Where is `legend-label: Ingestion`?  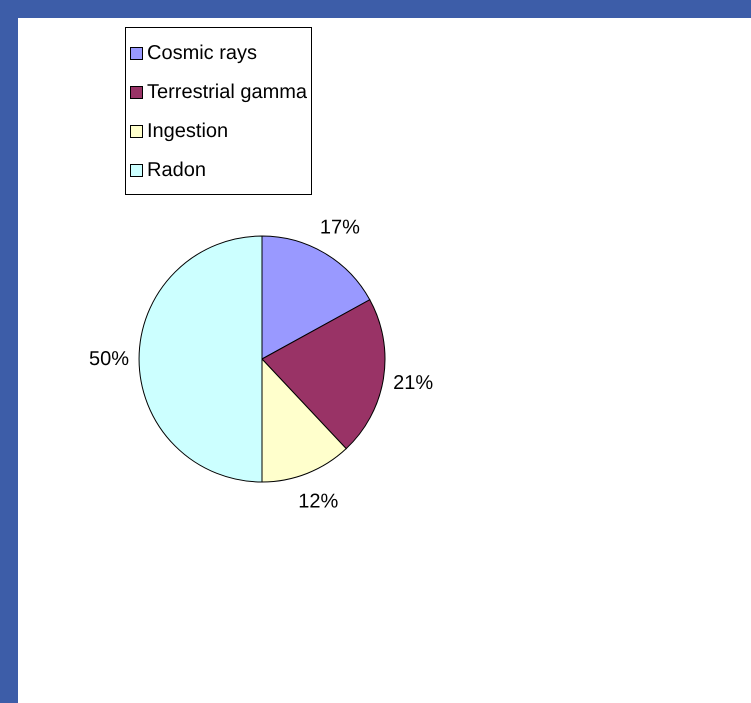 legend-label: Ingestion is located at coordinates (187, 131).